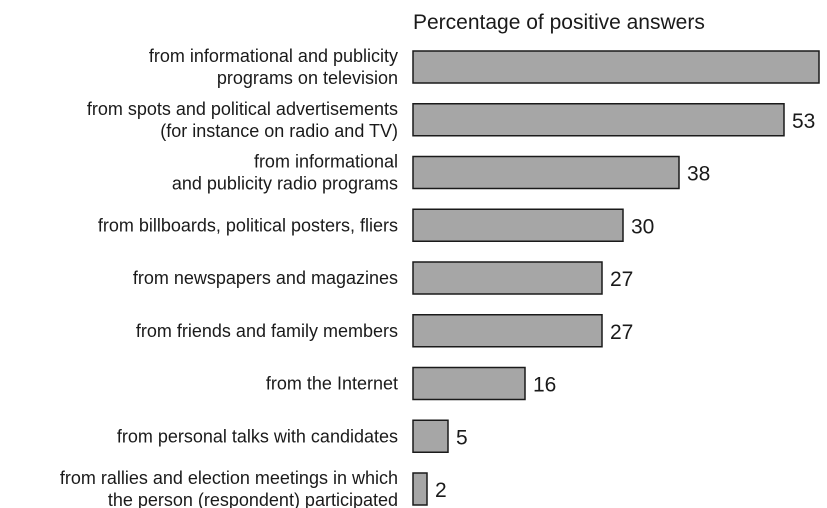  Describe the element at coordinates (257, 436) in the screenshot. I see `category-label-8-line-1: from personal talks with candidates` at that location.